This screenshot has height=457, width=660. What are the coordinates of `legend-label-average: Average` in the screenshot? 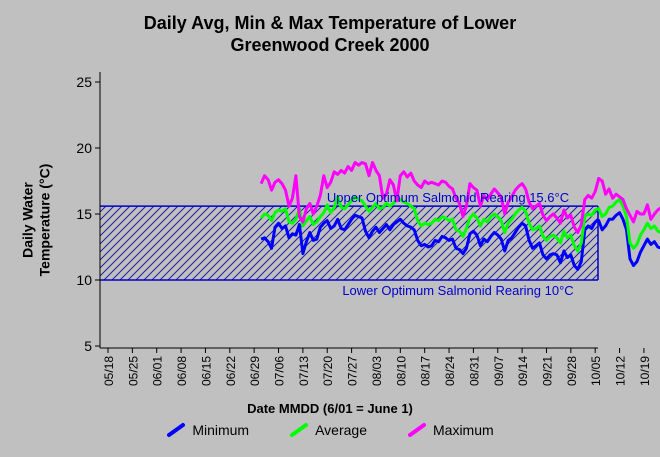 It's located at (341, 430).